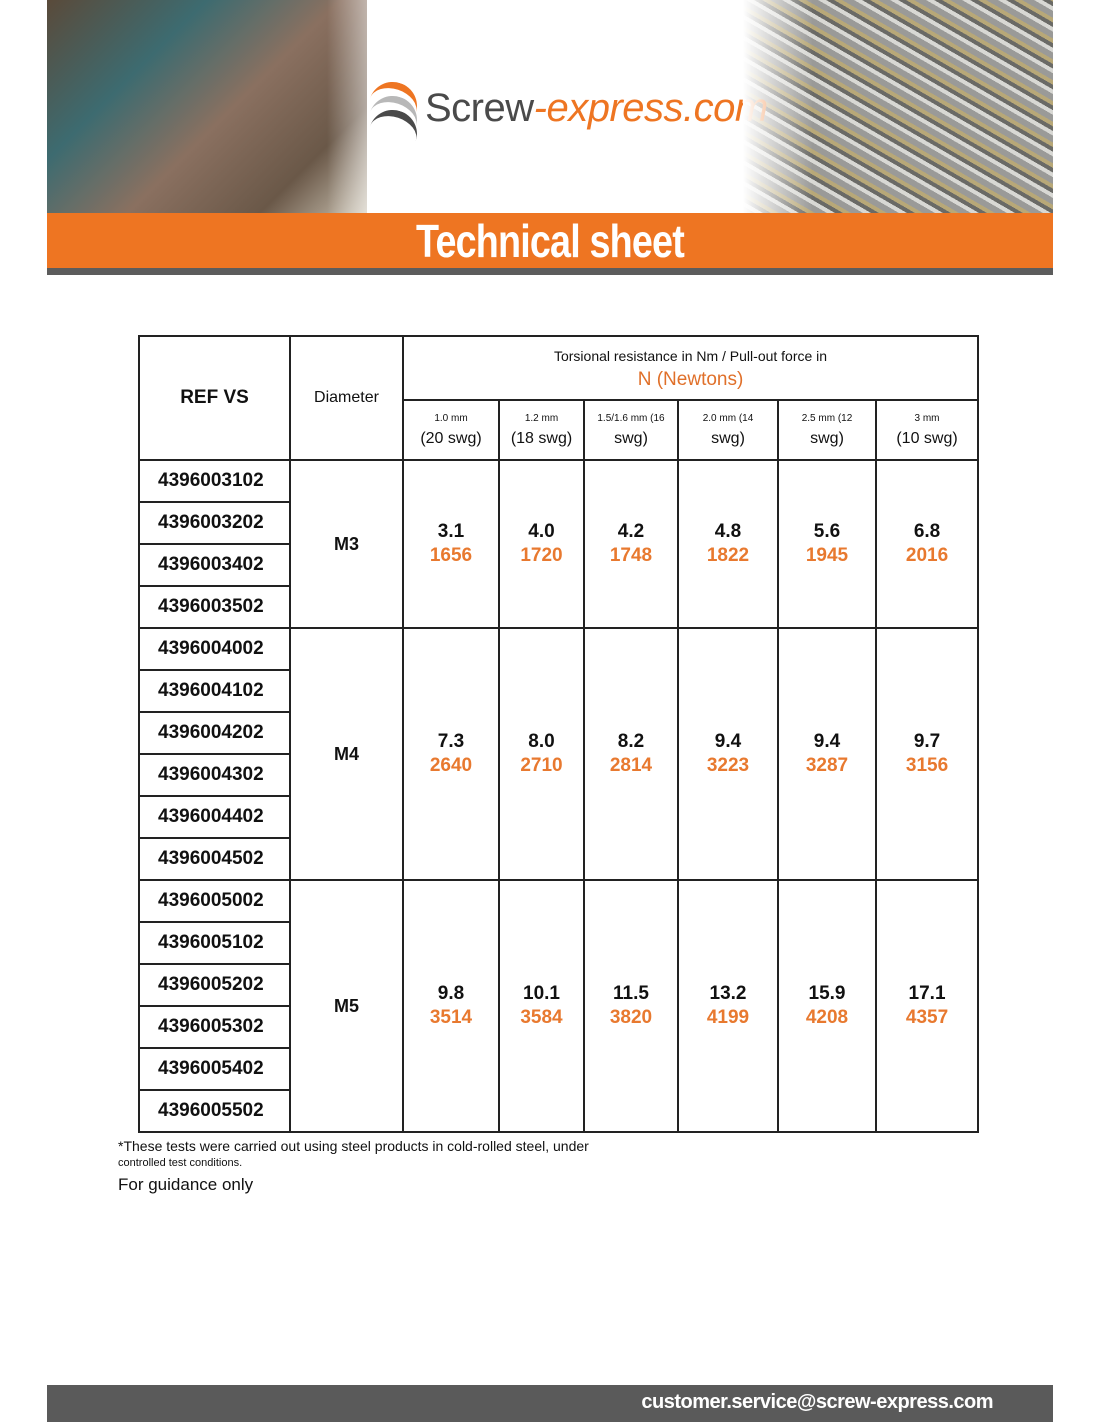  What do you see at coordinates (451, 418) in the screenshot?
I see `thickness-mm: 1.0 mm` at bounding box center [451, 418].